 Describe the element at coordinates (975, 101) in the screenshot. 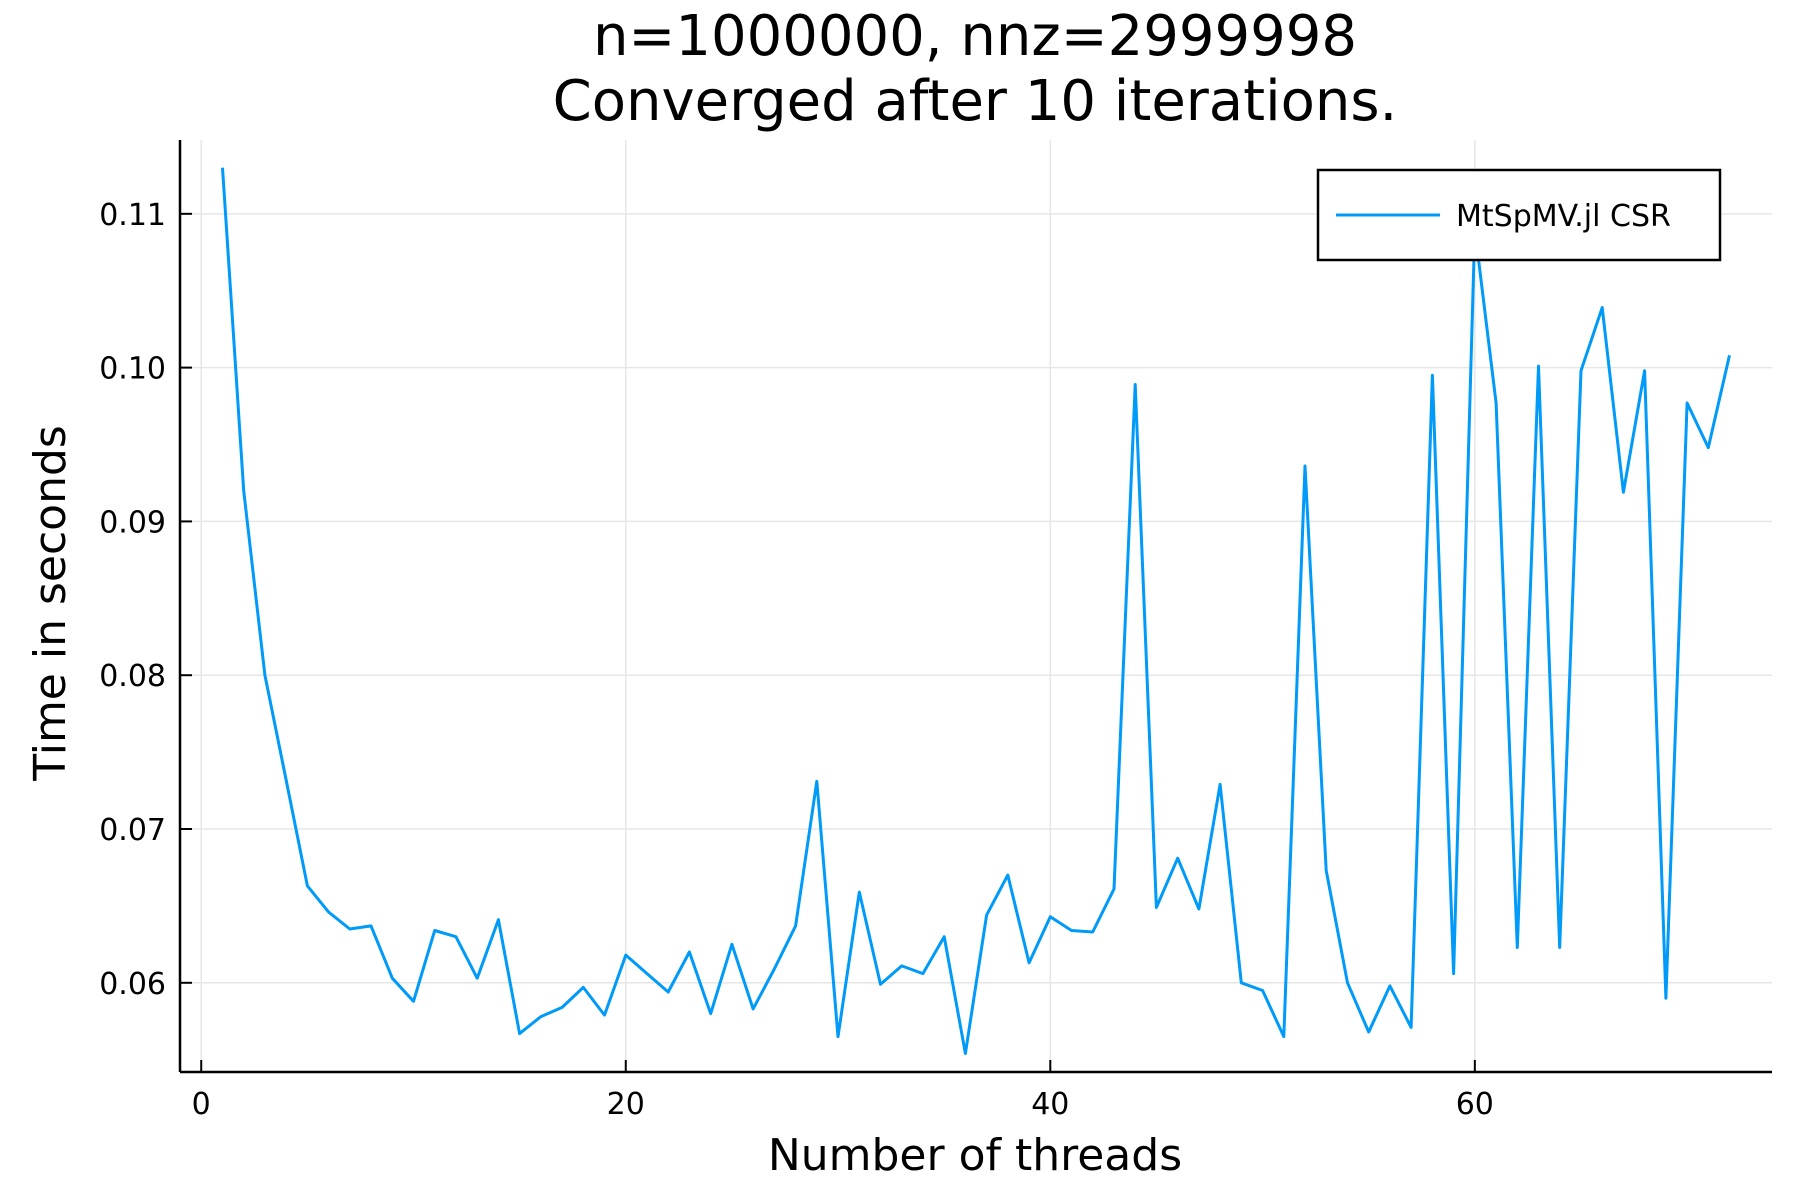

I see `chart-title-line-2: Converged after 10 iterations.` at that location.